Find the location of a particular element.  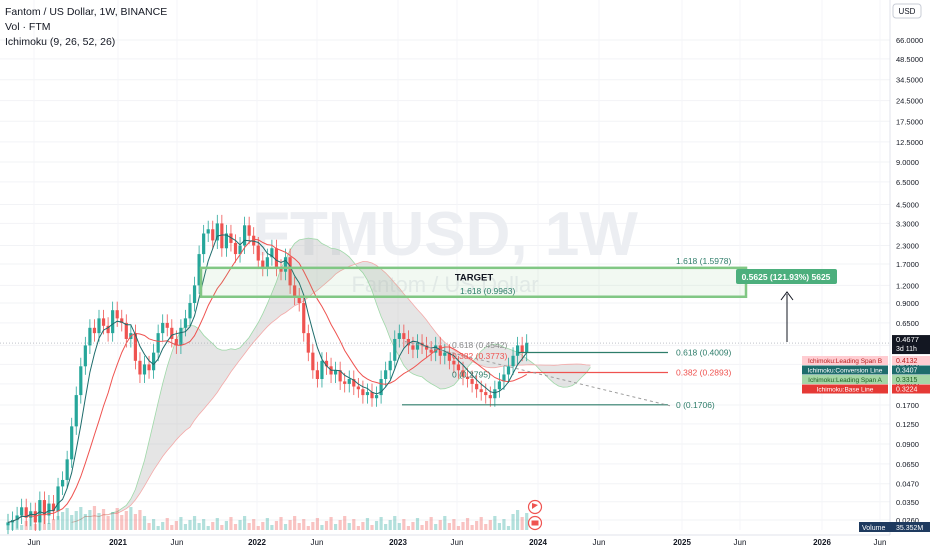

indicator-value: 0.3315 is located at coordinates (907, 380).